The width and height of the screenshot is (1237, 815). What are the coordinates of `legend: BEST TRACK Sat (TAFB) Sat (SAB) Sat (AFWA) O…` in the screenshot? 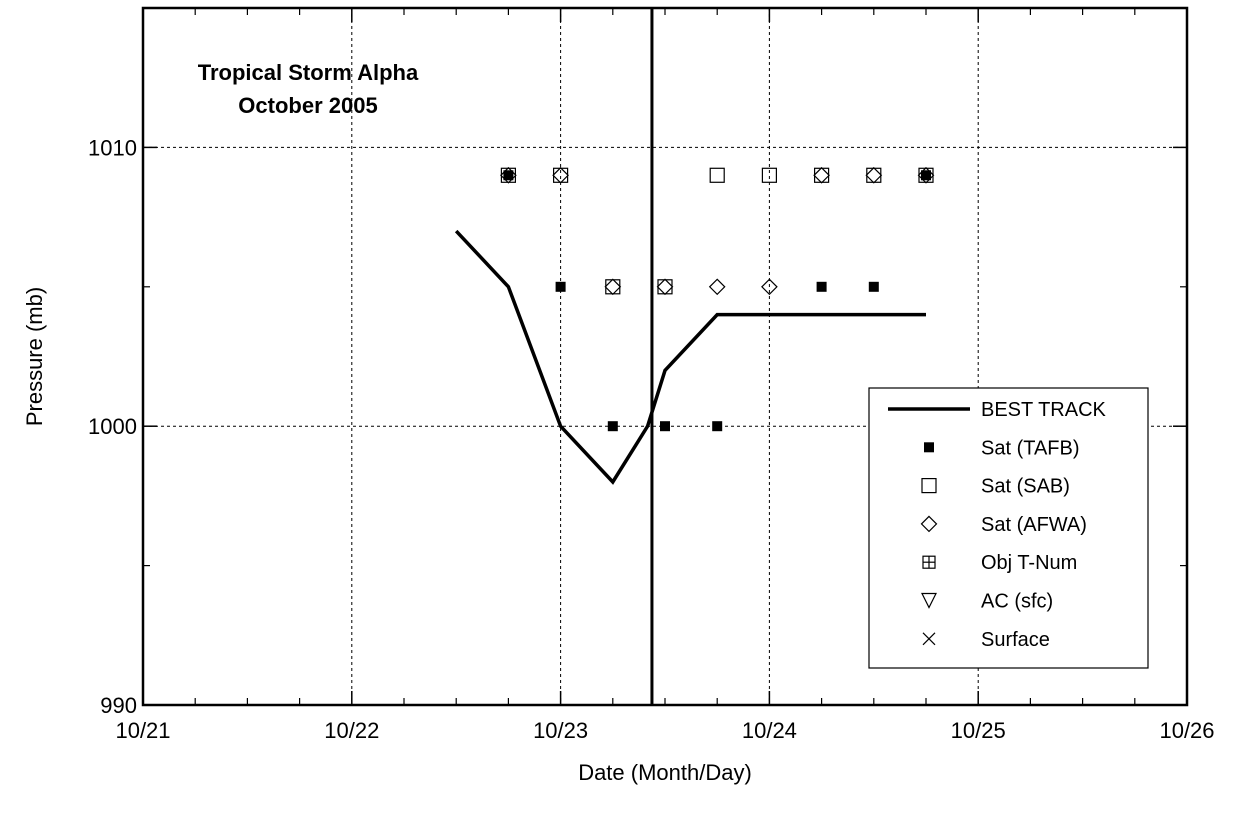 It's located at (1008, 528).